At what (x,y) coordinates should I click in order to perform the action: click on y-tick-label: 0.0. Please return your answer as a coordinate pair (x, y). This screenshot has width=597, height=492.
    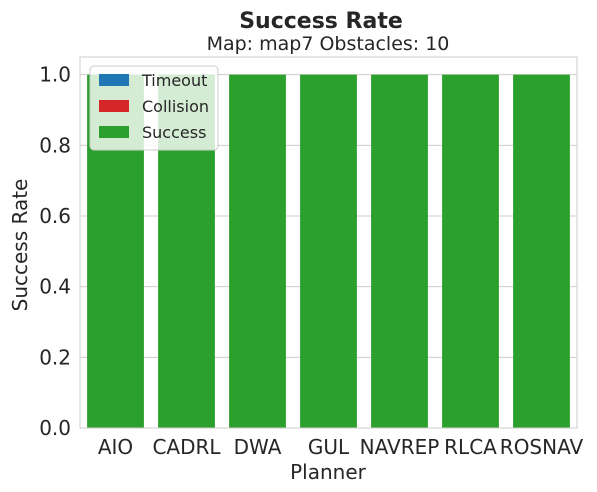
    Looking at the image, I should click on (55, 428).